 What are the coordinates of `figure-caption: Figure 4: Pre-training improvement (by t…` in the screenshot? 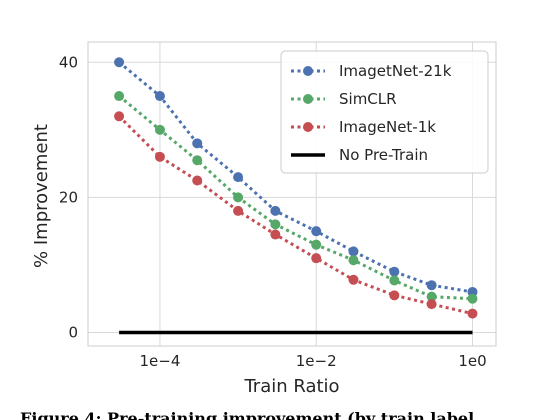 It's located at (247, 414).